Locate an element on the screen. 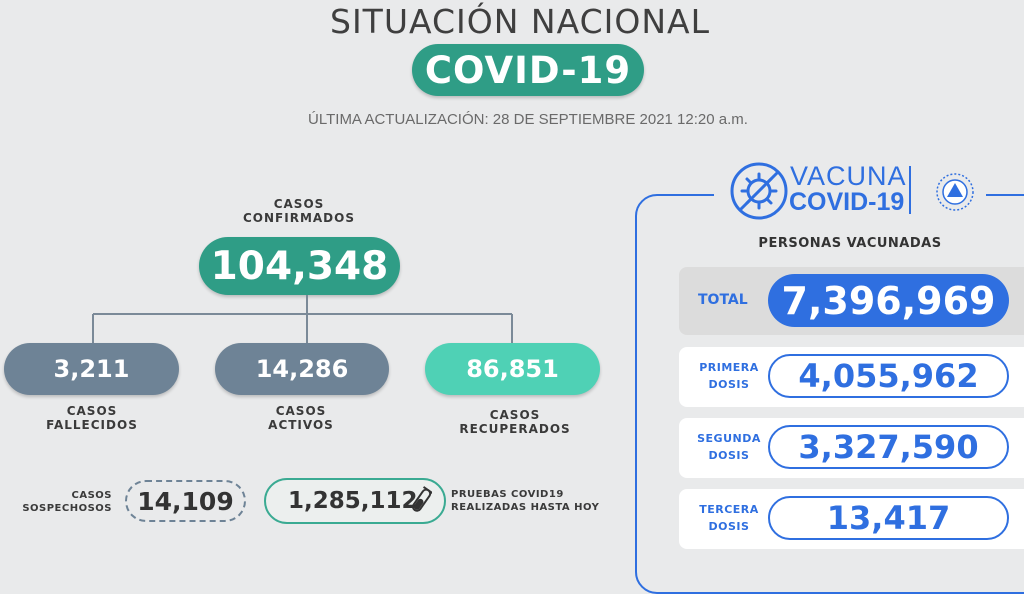 The height and width of the screenshot is (594, 1024). tests-caption-line-2: REALIZADAS HASTA HOY is located at coordinates (525, 507).